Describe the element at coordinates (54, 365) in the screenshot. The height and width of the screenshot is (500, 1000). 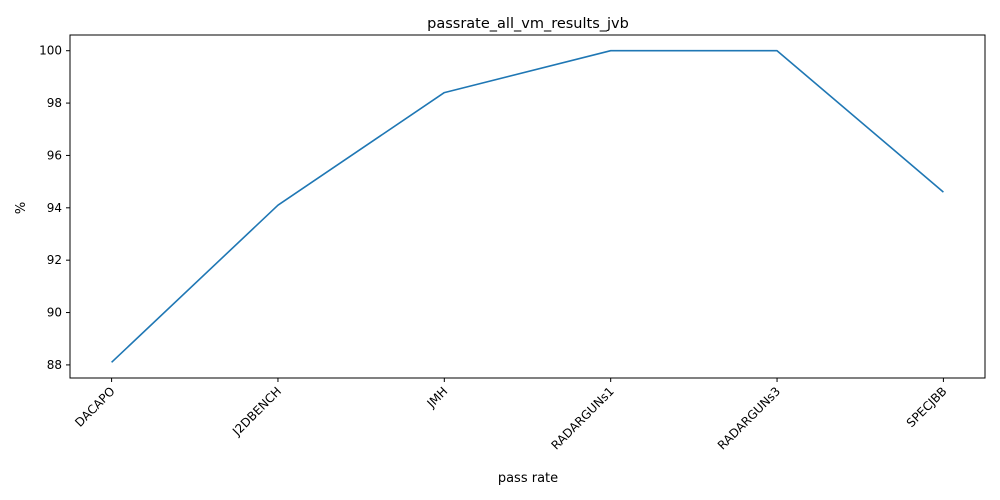
I see `y-tick-label: 88` at that location.